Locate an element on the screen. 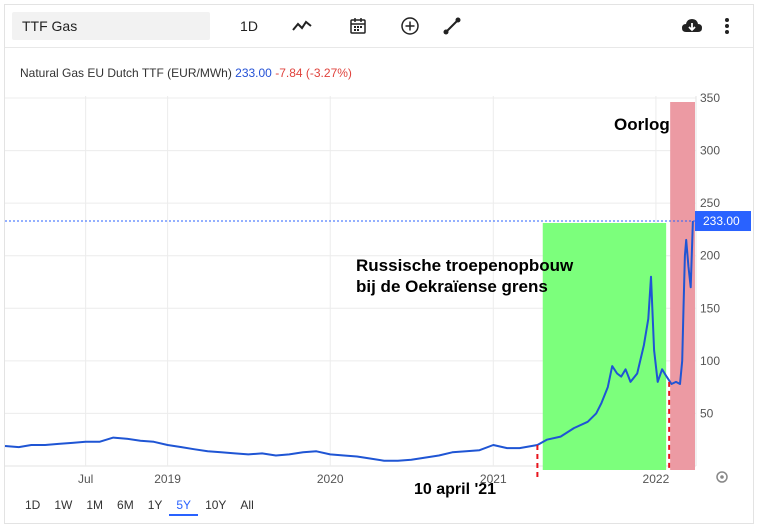 This screenshot has height=529, width=760. y-tick-label: 300 is located at coordinates (710, 151).